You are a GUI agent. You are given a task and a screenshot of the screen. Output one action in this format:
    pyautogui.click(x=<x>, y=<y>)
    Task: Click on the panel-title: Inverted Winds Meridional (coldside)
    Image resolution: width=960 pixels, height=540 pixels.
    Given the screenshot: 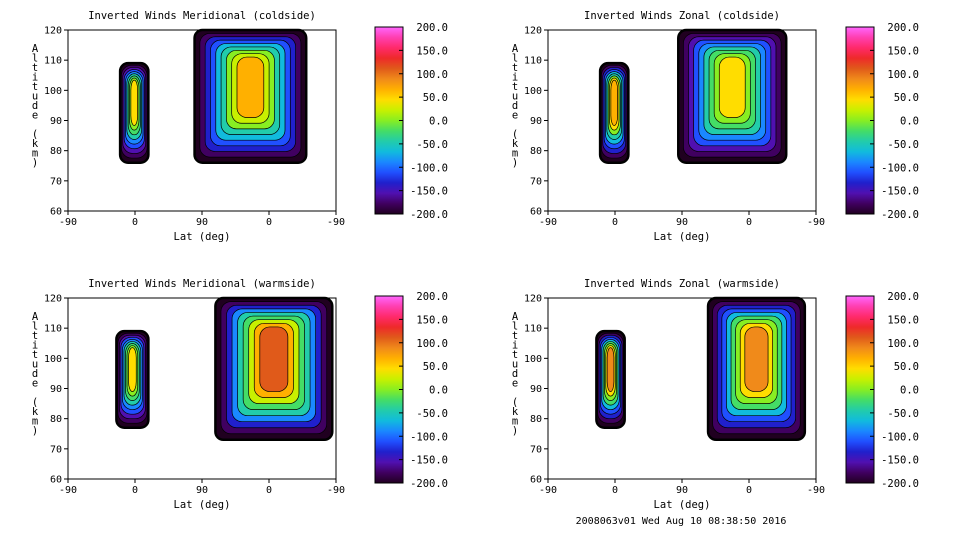 What is the action you would take?
    pyautogui.click(x=202, y=16)
    